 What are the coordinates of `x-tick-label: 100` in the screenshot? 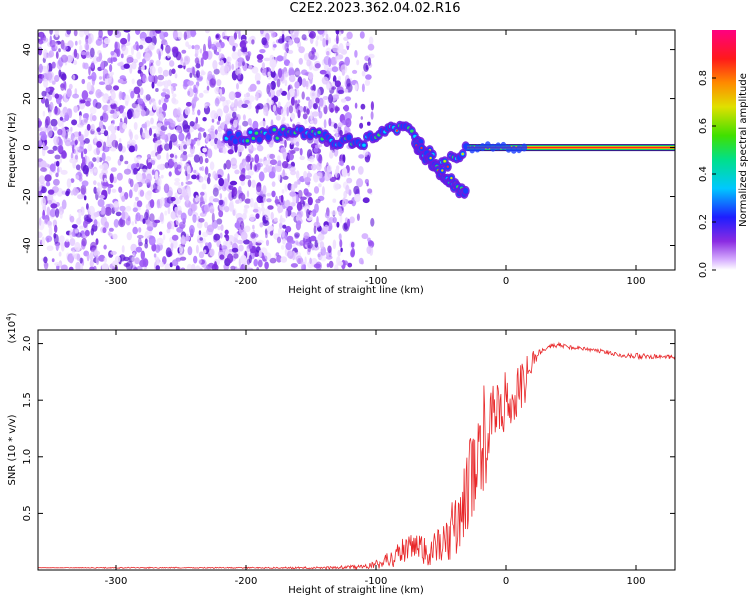 It's located at (635, 581).